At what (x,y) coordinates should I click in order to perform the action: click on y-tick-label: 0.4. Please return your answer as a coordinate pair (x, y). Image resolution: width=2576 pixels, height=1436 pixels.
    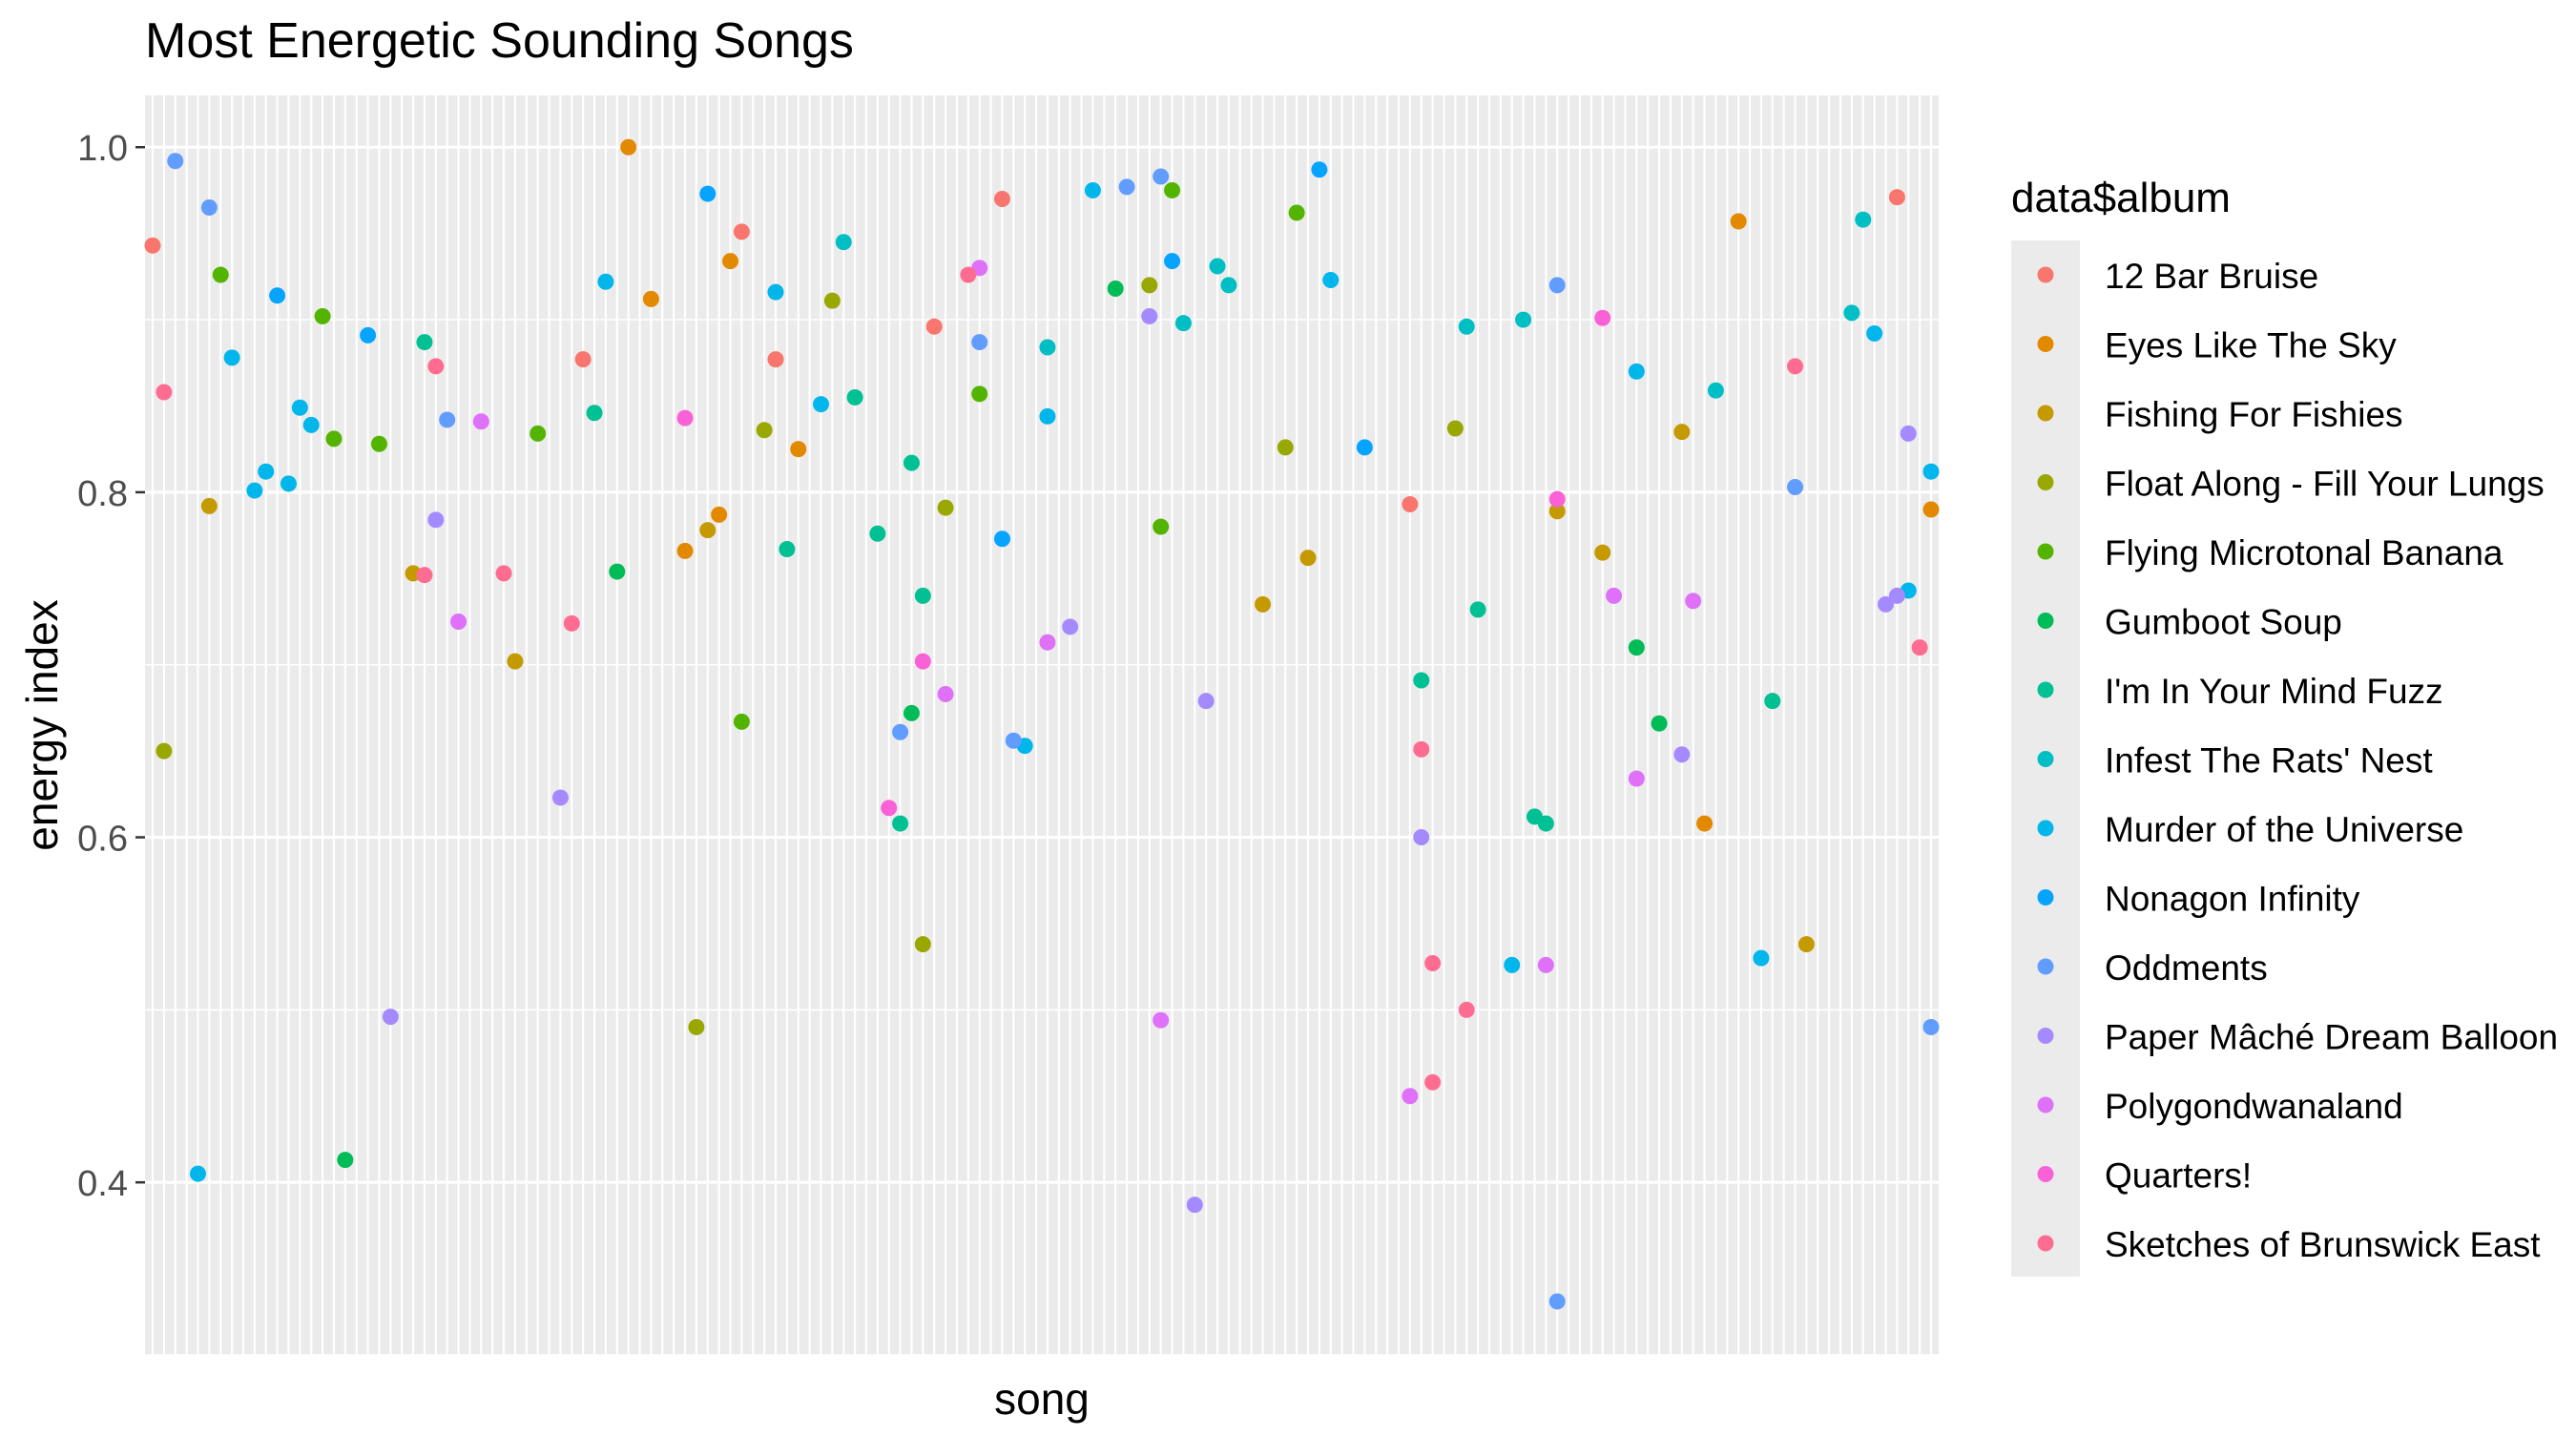
    Looking at the image, I should click on (102, 1184).